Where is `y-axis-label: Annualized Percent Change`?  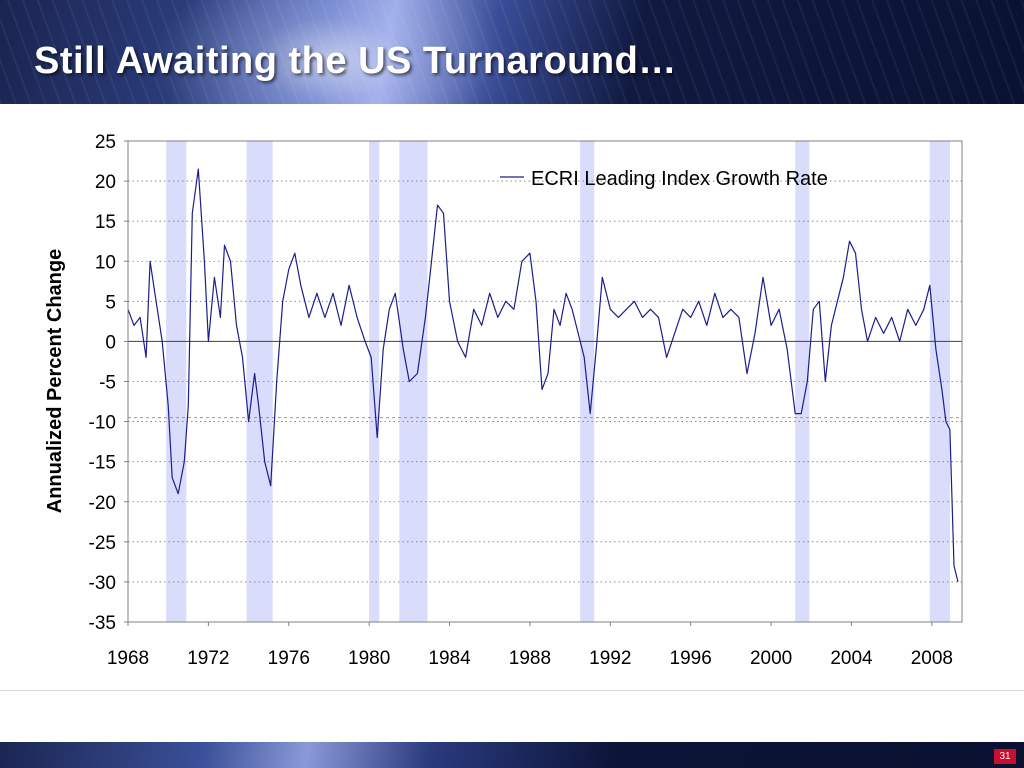
y-axis-label: Annualized Percent Change is located at coordinates (55, 381).